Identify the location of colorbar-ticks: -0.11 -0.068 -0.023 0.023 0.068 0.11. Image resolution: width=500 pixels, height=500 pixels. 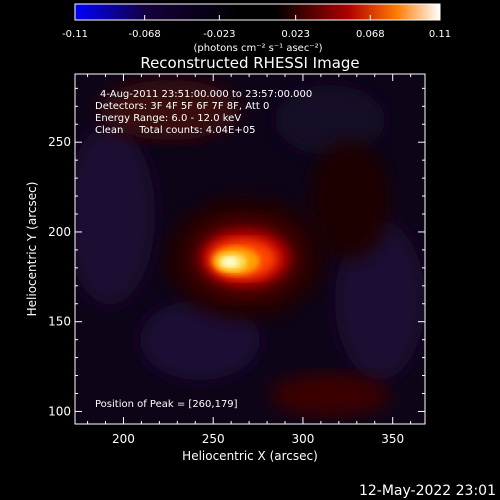
(256, 27).